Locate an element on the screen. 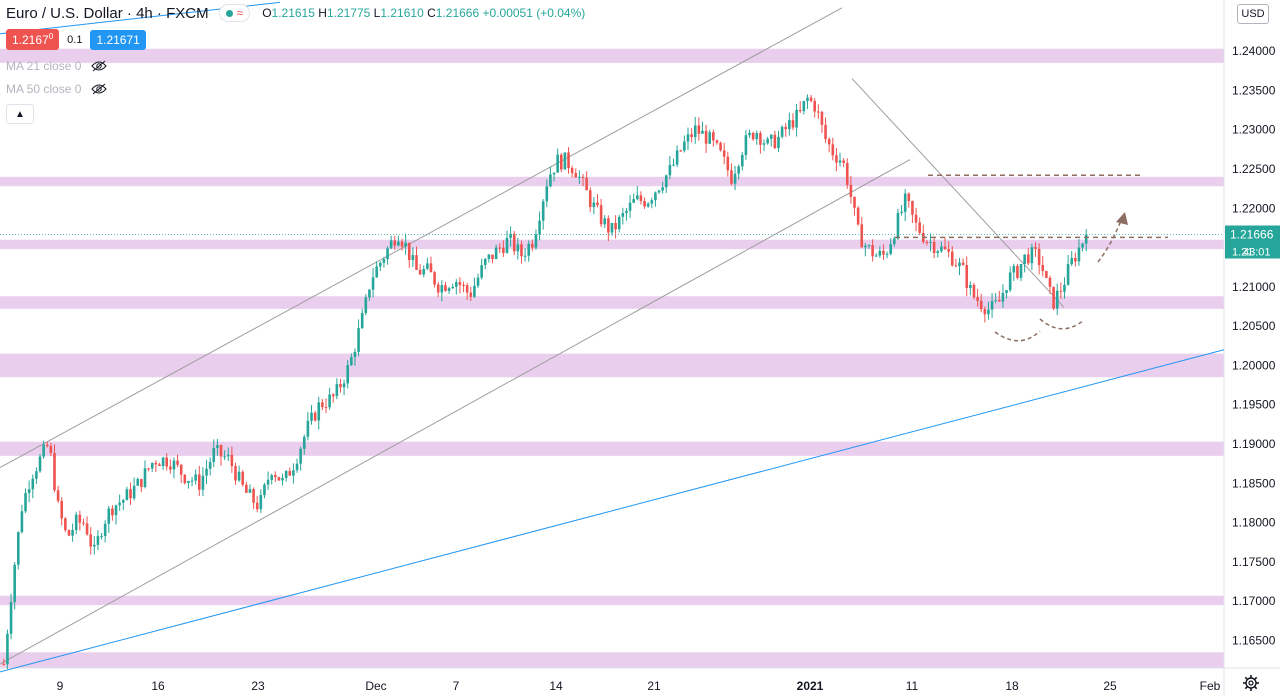 Image resolution: width=1280 pixels, height=696 pixels. price-tick-label: 1.22500 is located at coordinates (1254, 169).